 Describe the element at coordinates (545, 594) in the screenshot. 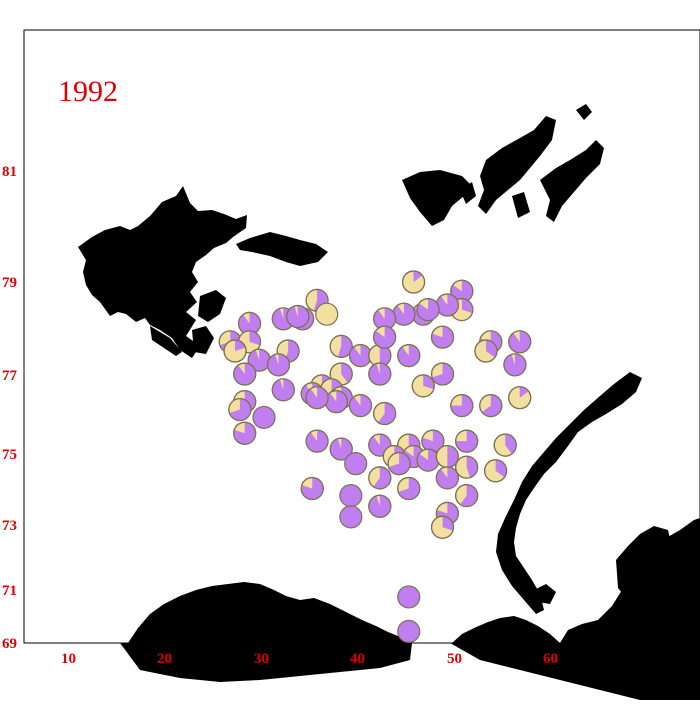

I see `kolguev-island` at that location.